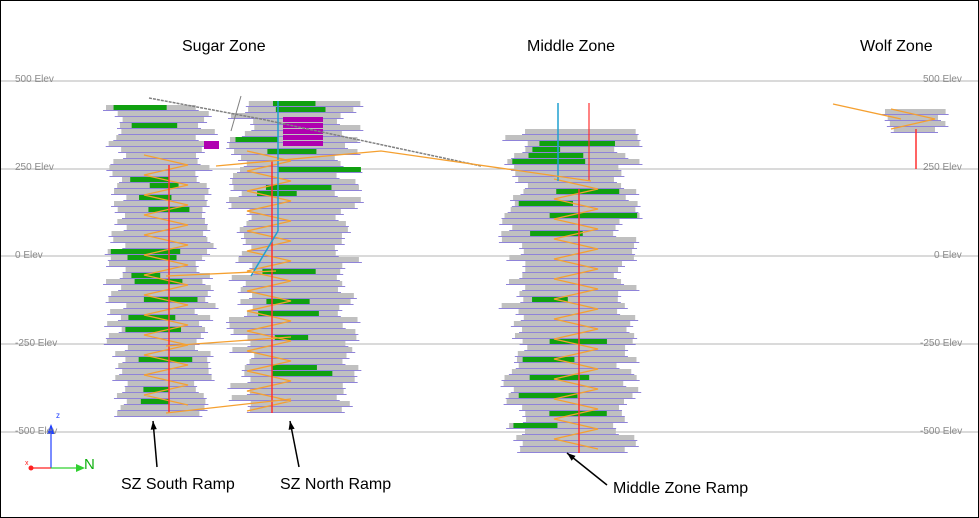  What do you see at coordinates (291, 425) in the screenshot?
I see `callout-arrow-sz-north-head` at bounding box center [291, 425].